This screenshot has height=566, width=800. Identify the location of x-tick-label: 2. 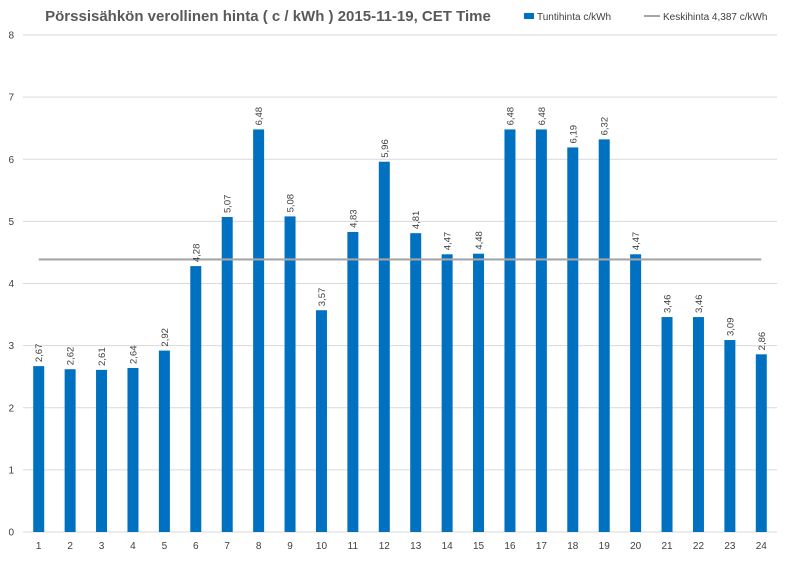
(70, 546).